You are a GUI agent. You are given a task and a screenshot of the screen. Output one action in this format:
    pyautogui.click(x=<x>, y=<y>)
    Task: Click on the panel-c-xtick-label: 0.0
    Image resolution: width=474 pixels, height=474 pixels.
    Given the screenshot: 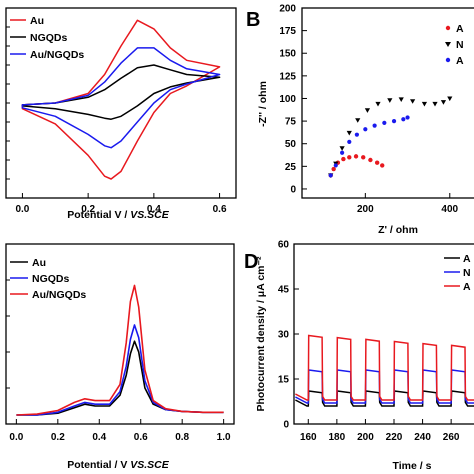 What is the action you would take?
    pyautogui.click(x=16, y=437)
    